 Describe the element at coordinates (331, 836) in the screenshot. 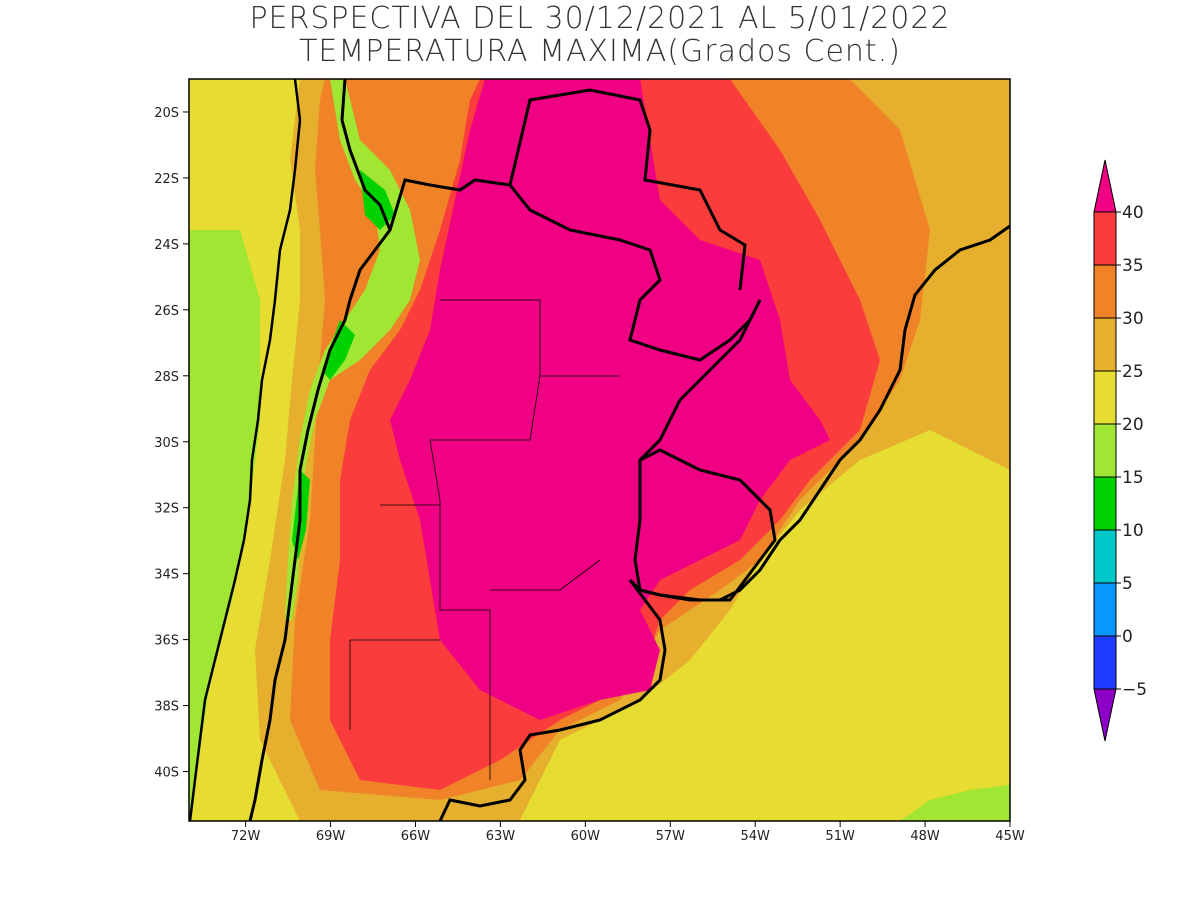

I see `lon-tick-label: 69W` at that location.